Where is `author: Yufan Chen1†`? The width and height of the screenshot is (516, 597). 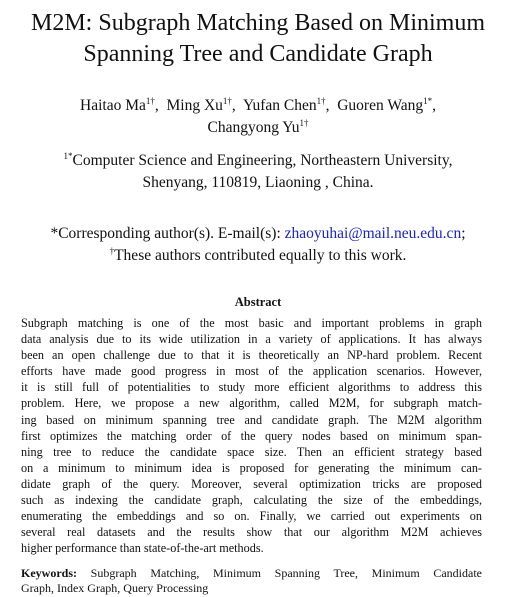
author: Yufan Chen1† is located at coordinates (284, 104).